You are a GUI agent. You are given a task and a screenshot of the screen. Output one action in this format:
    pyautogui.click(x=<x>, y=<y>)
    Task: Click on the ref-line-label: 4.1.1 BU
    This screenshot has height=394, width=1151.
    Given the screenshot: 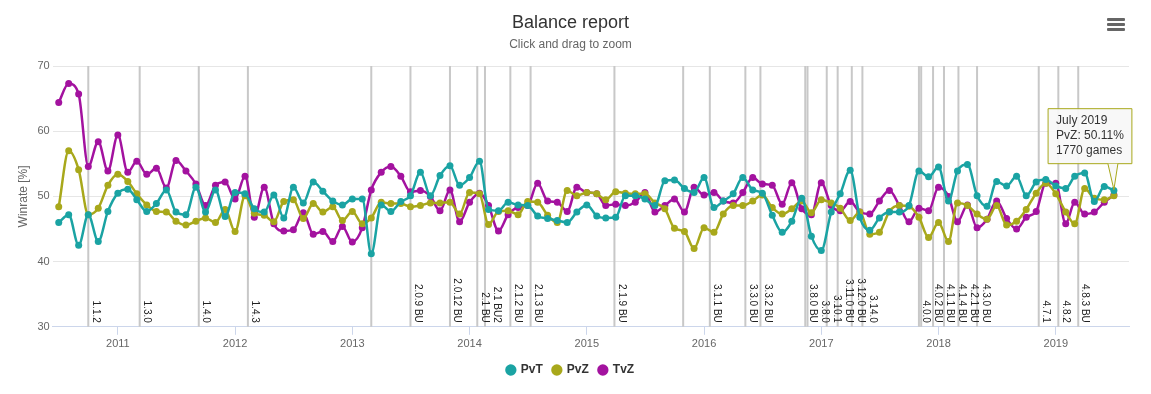 What is the action you would take?
    pyautogui.click(x=951, y=303)
    